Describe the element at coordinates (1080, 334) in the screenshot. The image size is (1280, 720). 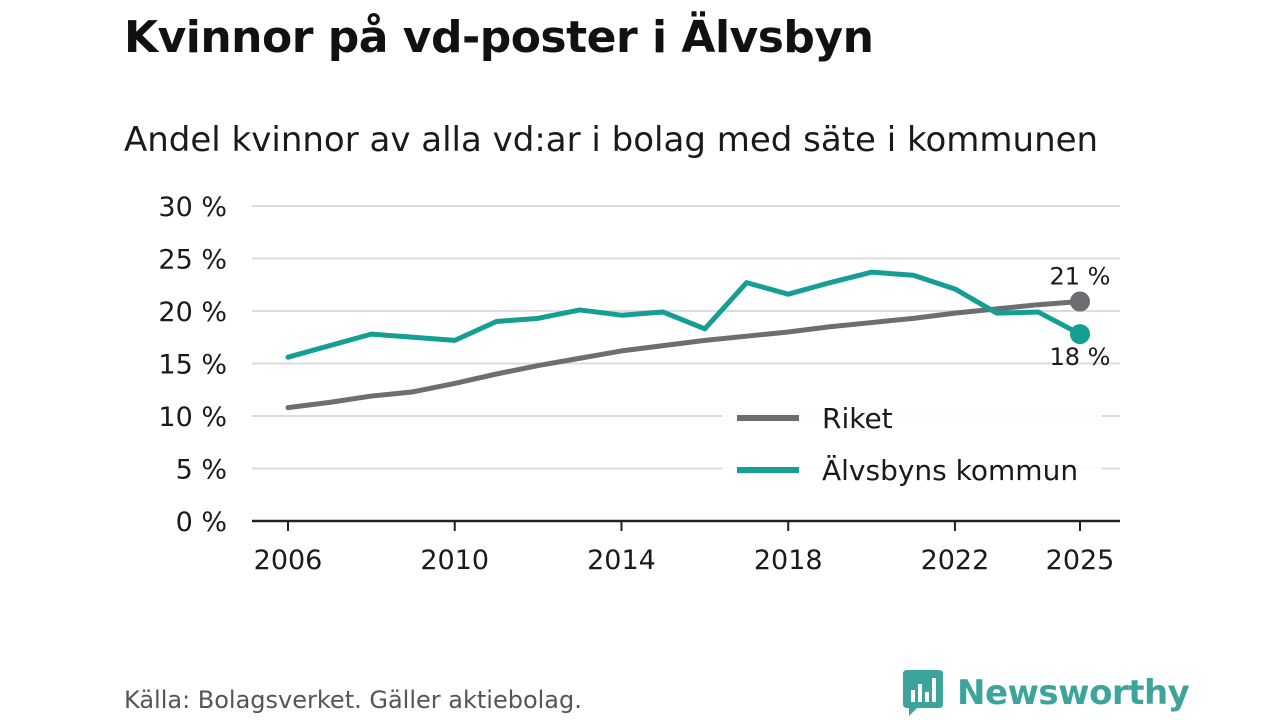
I see `endpoint-marker-alvsbyn` at that location.